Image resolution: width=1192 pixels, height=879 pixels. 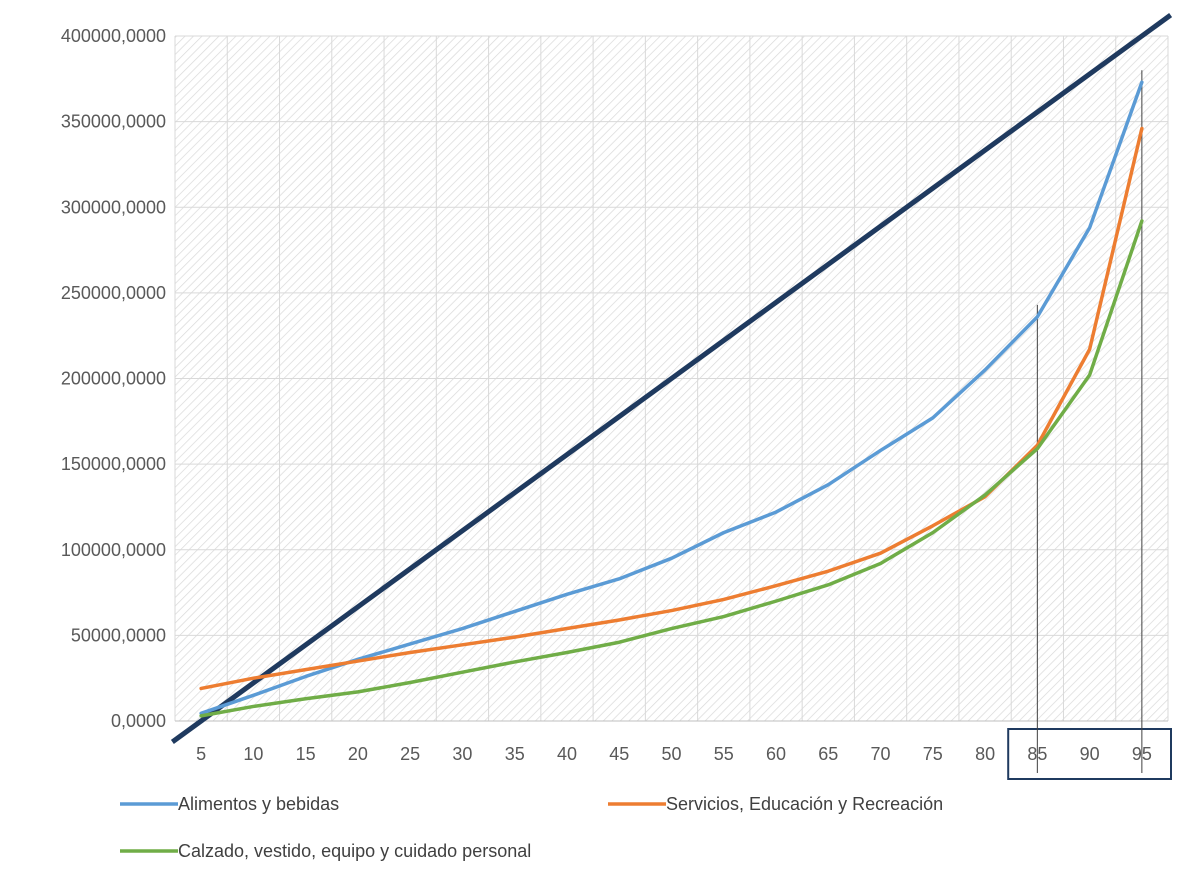 What do you see at coordinates (933, 754) in the screenshot?
I see `x-tick-label: 75` at bounding box center [933, 754].